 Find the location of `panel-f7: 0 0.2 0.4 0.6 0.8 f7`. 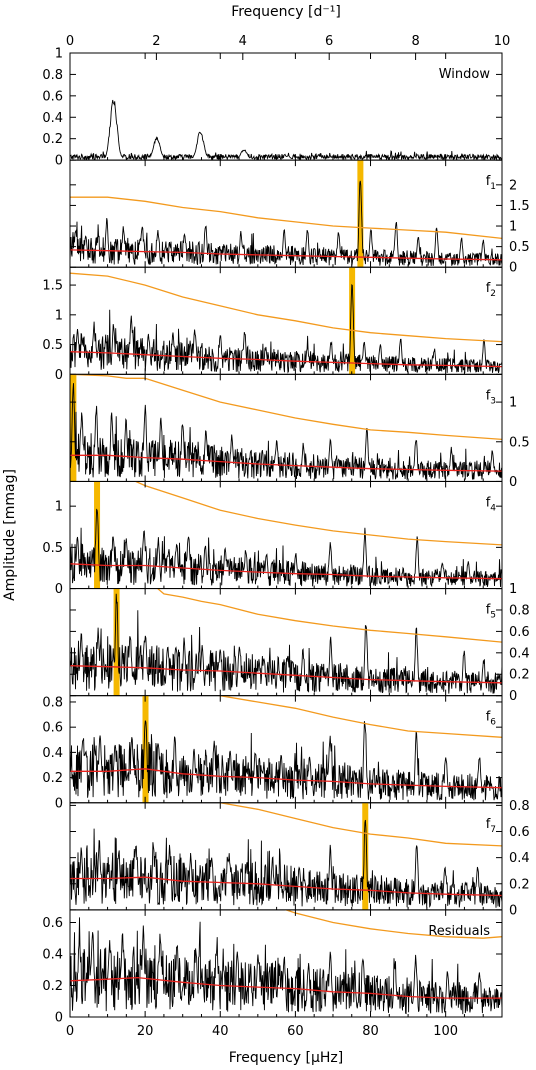

panel-f7: 0 0.2 0.4 0.6 0.8 f7 is located at coordinates (299, 858).